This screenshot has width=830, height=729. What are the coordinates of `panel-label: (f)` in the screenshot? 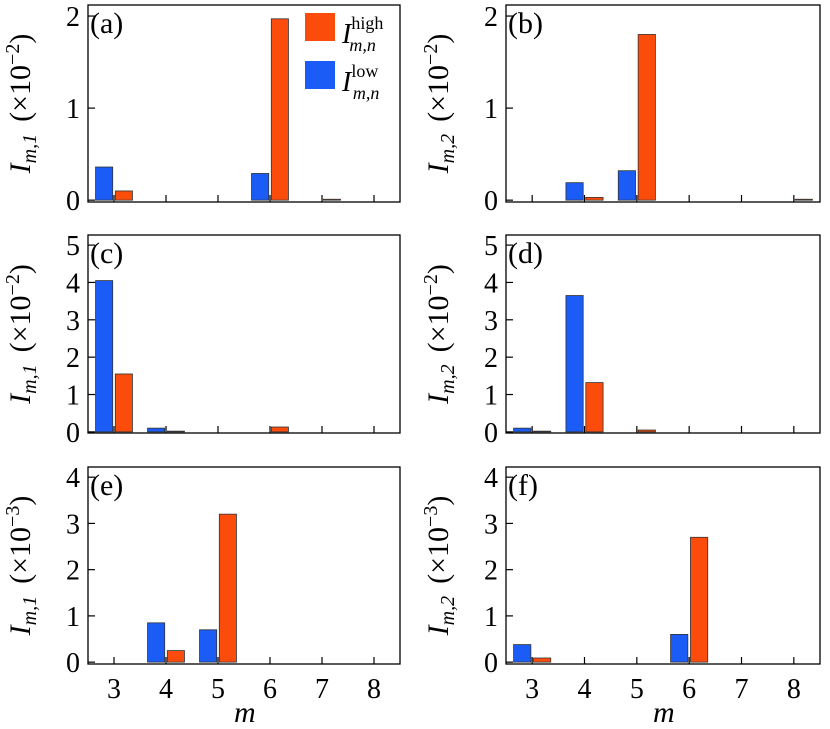 It's located at (523, 485).